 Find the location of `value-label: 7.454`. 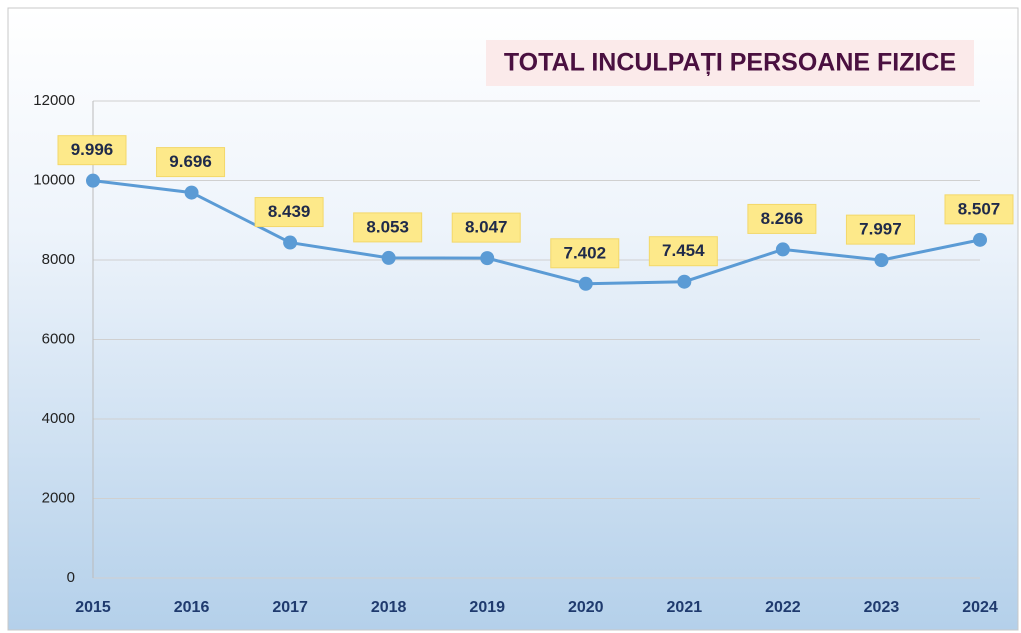

value-label: 7.454 is located at coordinates (683, 250).